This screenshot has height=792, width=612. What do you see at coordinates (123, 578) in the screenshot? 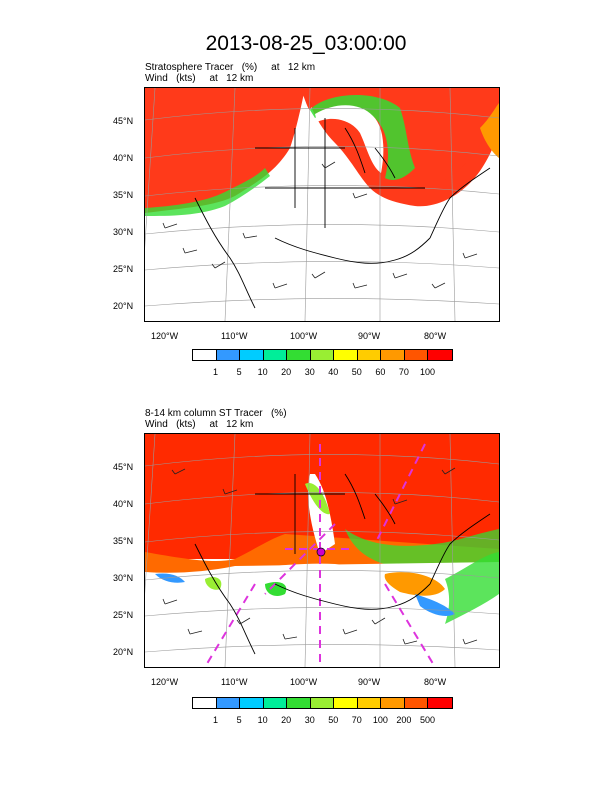
I see `panel2-lat-30: 30°N` at bounding box center [123, 578].